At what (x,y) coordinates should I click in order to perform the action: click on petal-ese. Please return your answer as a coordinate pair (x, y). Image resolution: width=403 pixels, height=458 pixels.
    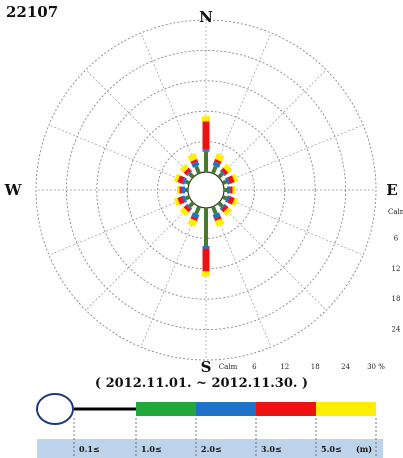
    Looking at the image, I should click on (230, 201).